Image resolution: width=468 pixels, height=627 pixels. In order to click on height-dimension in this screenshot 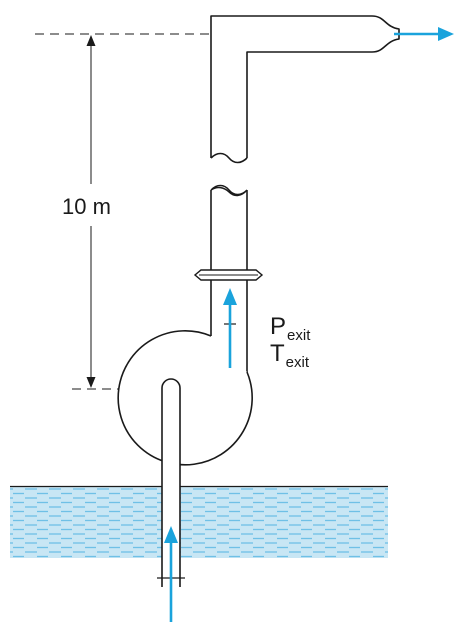, I will do `click(91, 211)`.